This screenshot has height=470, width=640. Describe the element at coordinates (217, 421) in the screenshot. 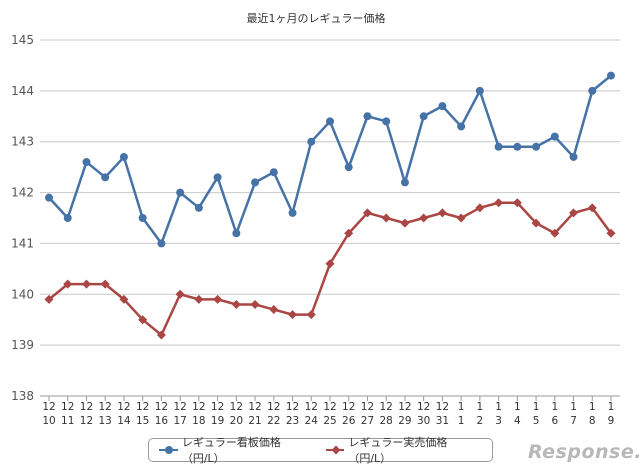

I see `x-tick-label-bottom: 19` at that location.